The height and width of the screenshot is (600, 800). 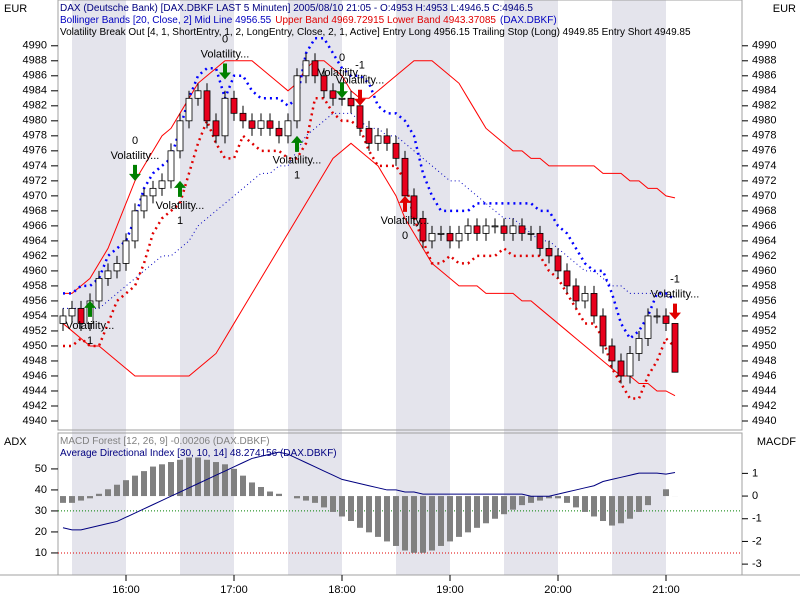 I want to click on session-stripe, so click(x=423, y=287).